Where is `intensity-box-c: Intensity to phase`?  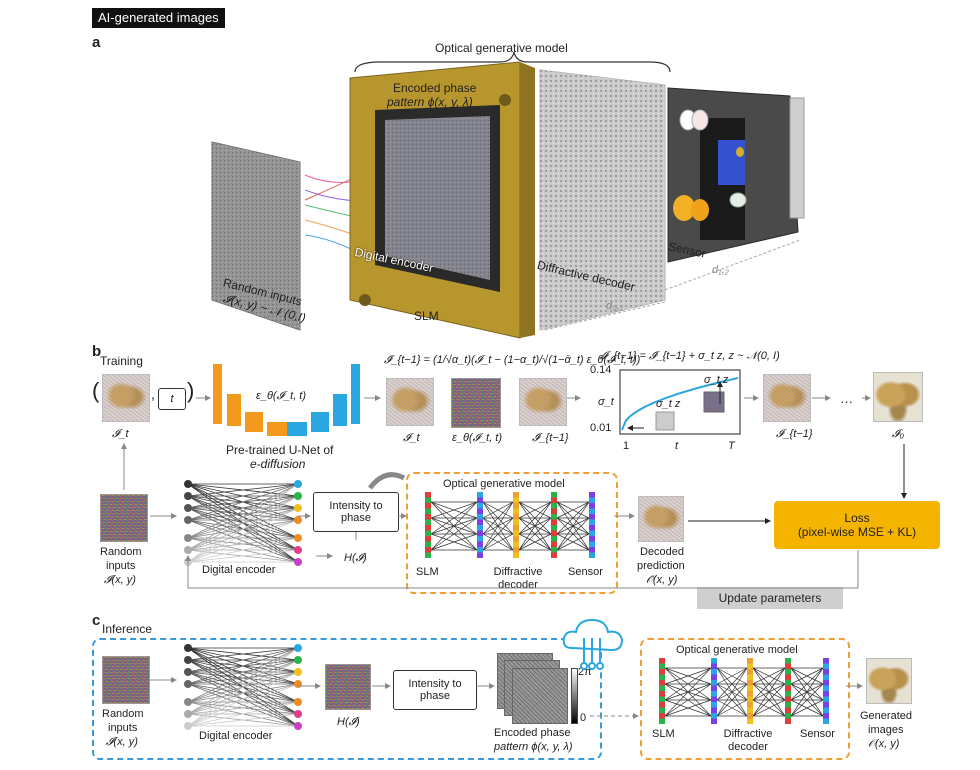 intensity-box-c: Intensity to phase is located at coordinates (435, 690).